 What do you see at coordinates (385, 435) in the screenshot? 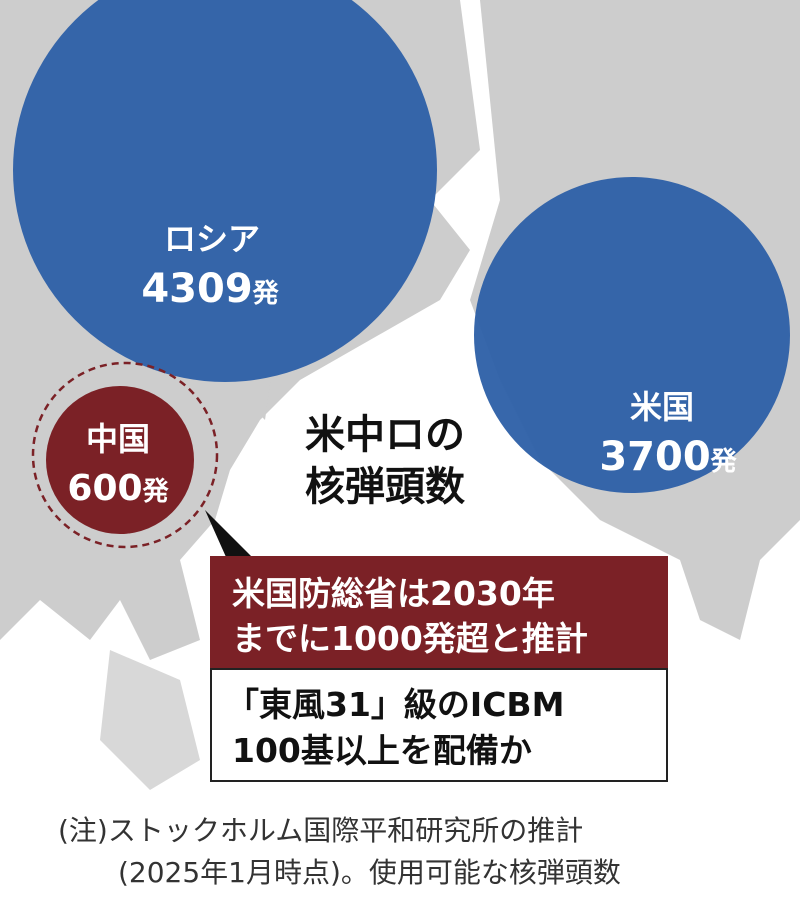
I see `title: 米中ロの` at bounding box center [385, 435].